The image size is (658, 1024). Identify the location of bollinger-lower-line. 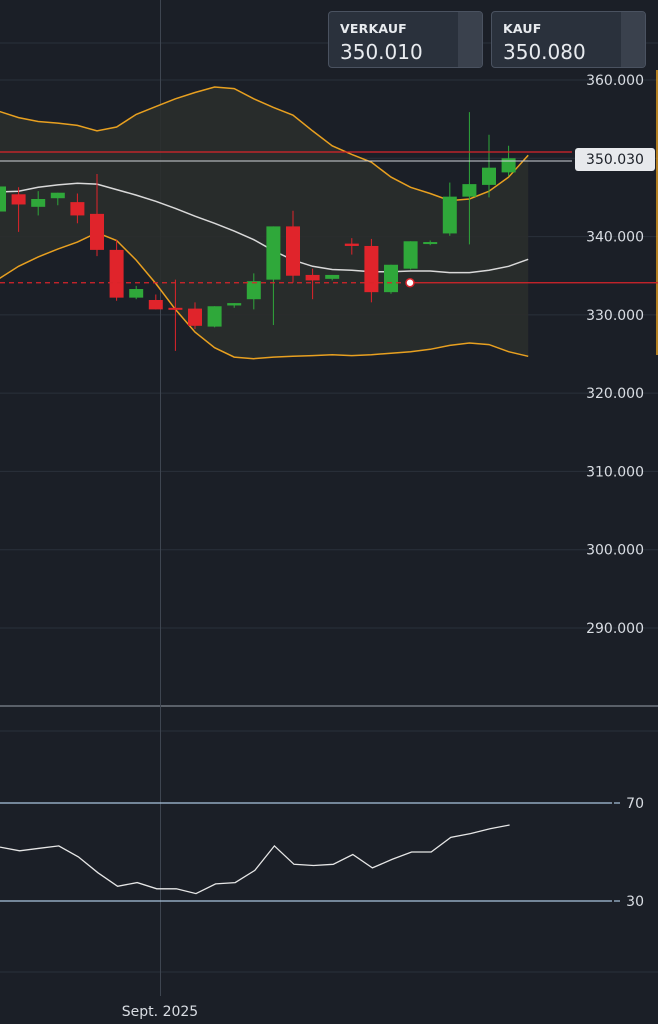
(264, 295).